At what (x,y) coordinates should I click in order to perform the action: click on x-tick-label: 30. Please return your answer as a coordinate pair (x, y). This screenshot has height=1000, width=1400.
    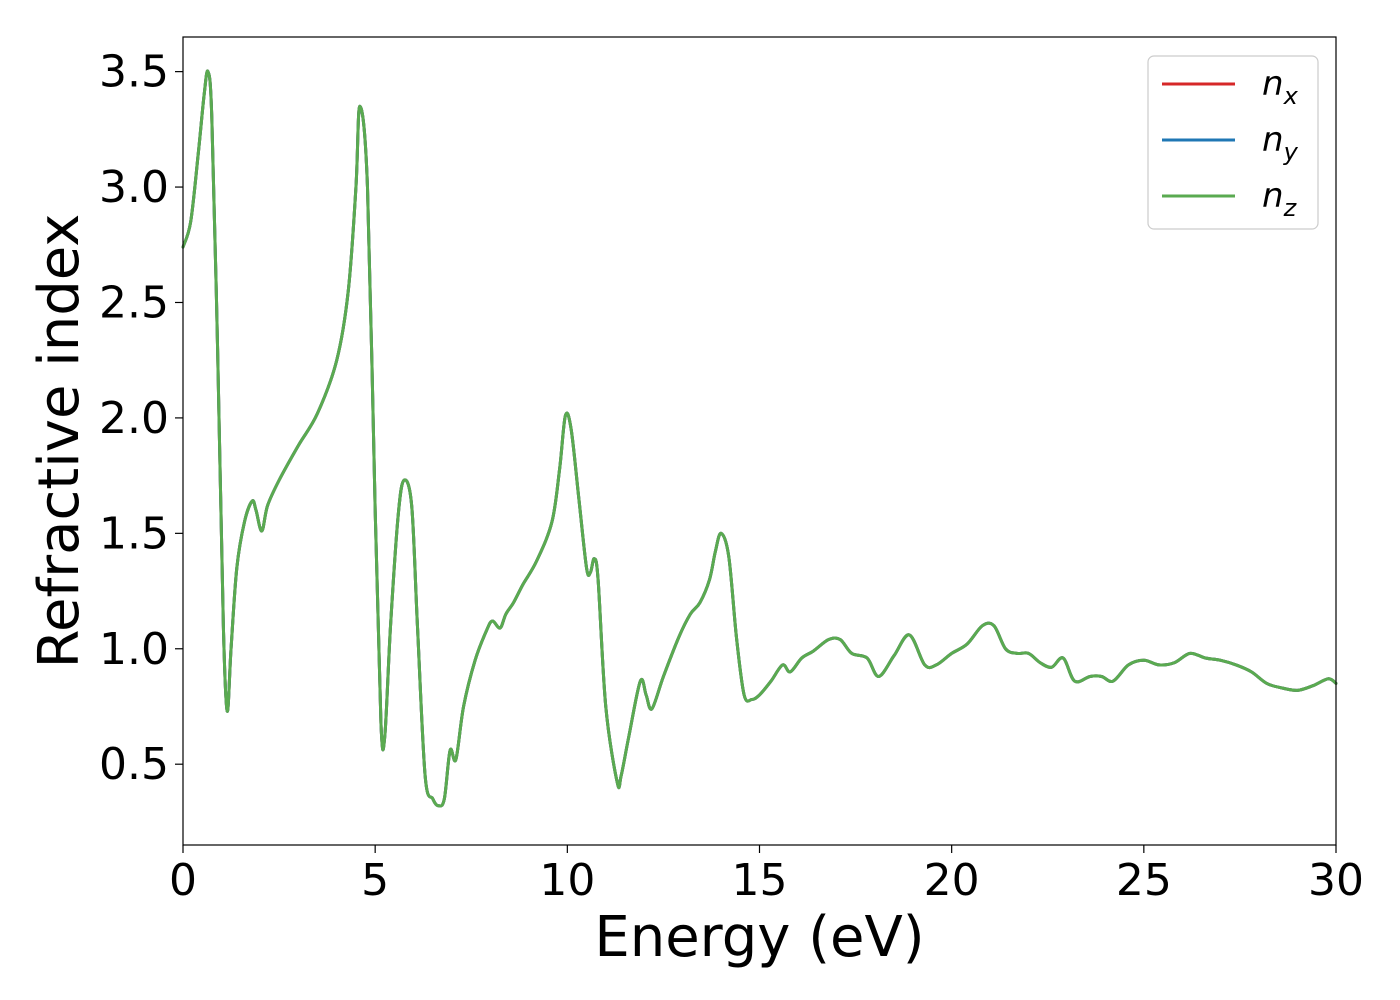
    Looking at the image, I should click on (1336, 880).